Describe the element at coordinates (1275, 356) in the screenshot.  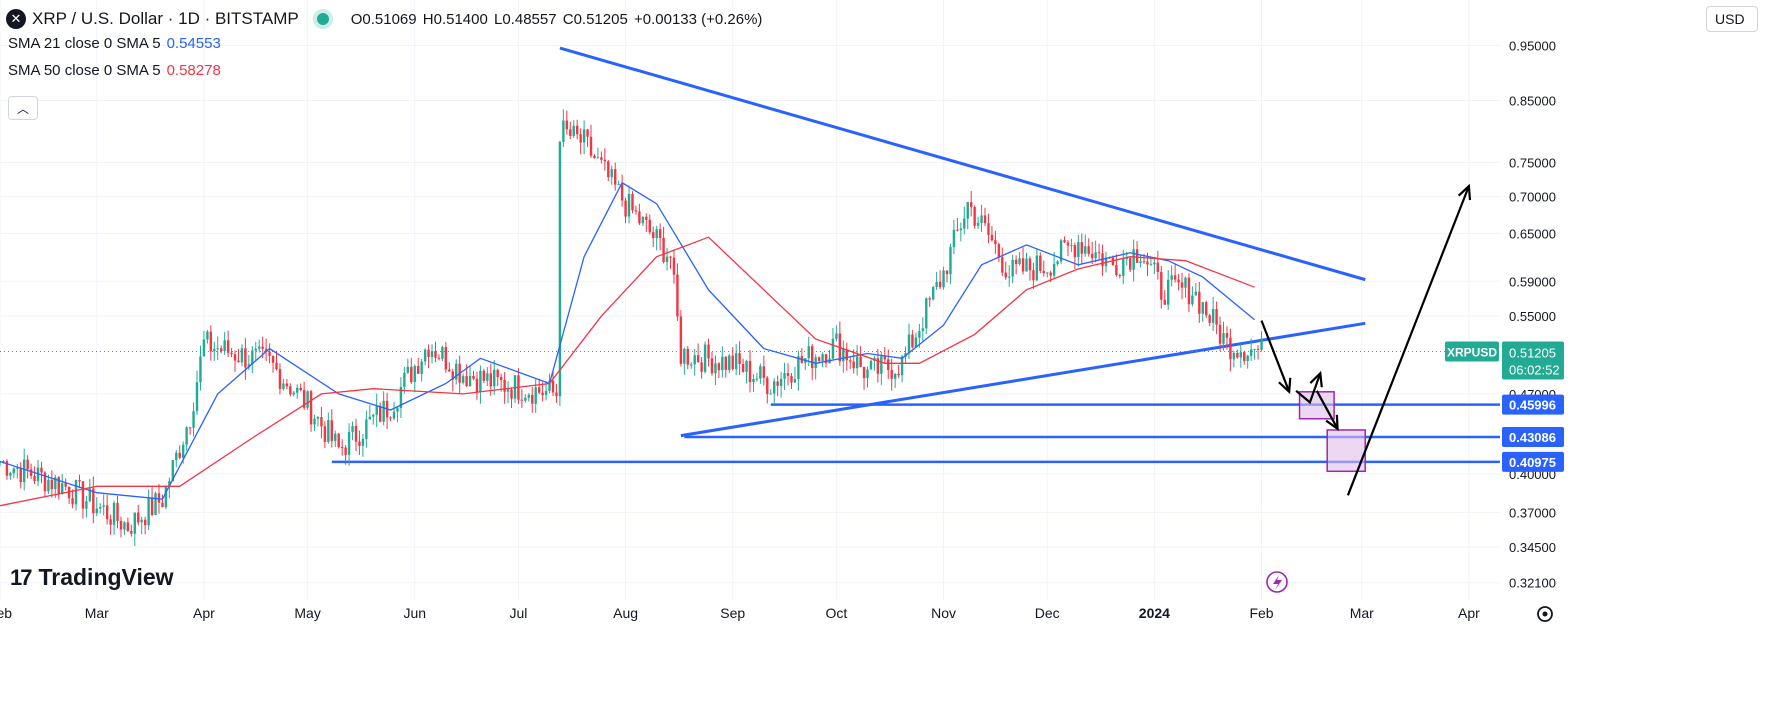
I see `projection-arrow` at that location.